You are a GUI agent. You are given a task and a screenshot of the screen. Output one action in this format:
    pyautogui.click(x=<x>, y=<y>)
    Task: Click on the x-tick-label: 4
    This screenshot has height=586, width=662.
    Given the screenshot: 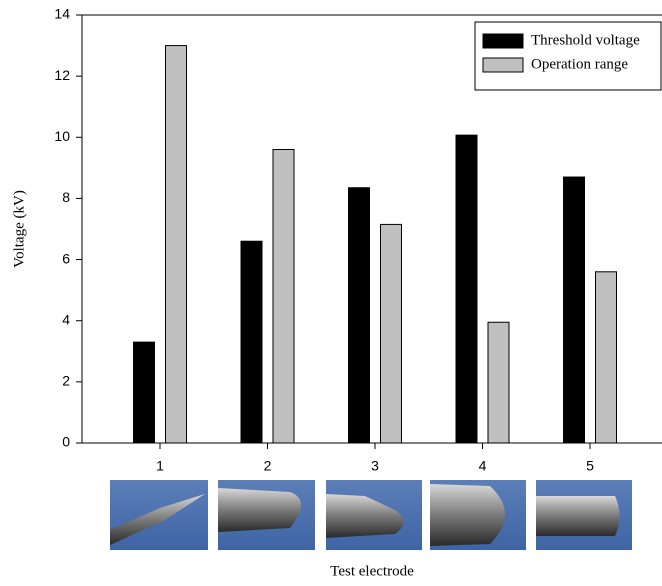 What is the action you would take?
    pyautogui.click(x=483, y=466)
    